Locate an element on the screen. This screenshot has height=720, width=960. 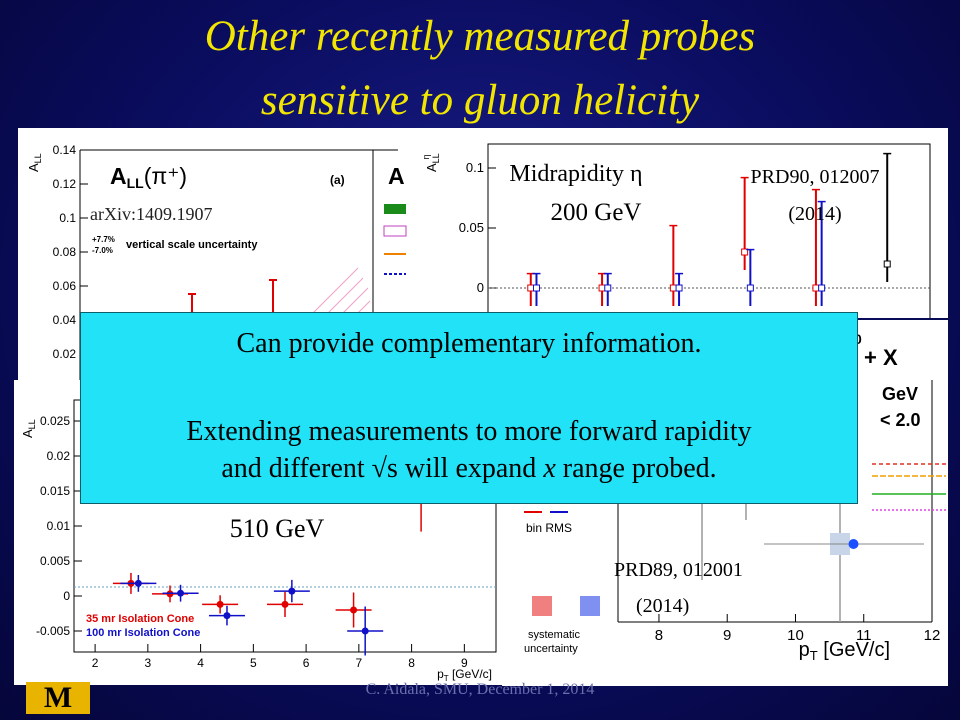
y-tick-label: 0.04 is located at coordinates (65, 320).